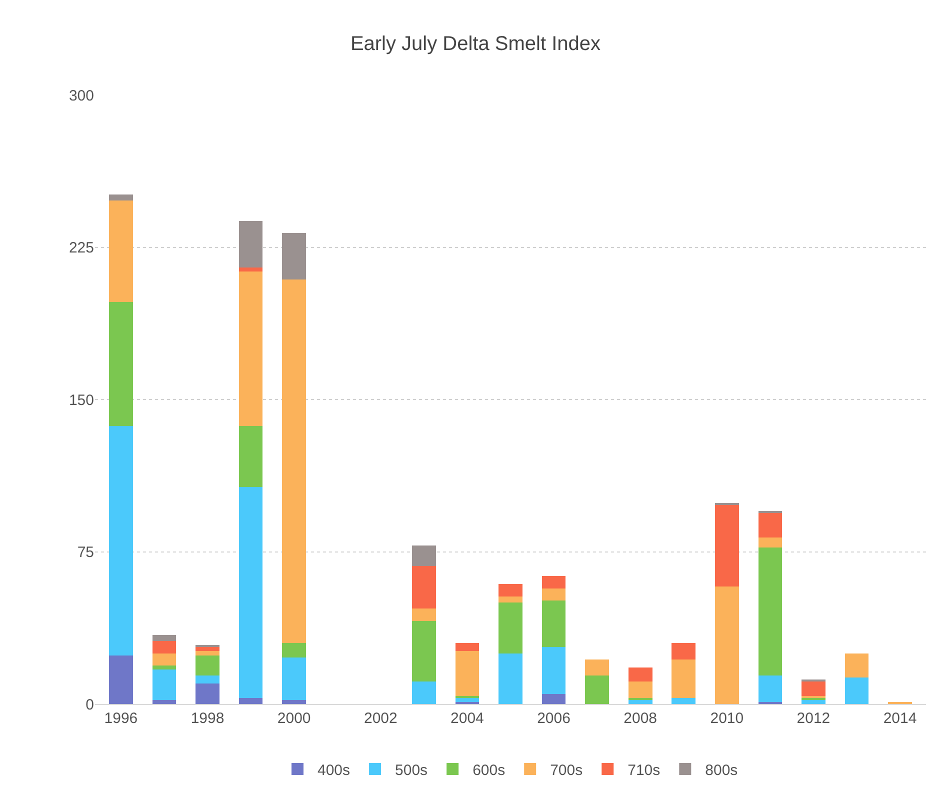  What do you see at coordinates (81, 248) in the screenshot?
I see `y-tick-label: 225` at bounding box center [81, 248].